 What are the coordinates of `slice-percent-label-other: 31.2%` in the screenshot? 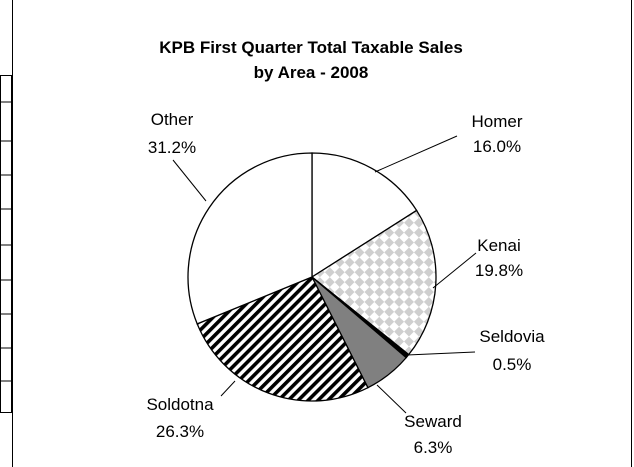 It's located at (172, 147).